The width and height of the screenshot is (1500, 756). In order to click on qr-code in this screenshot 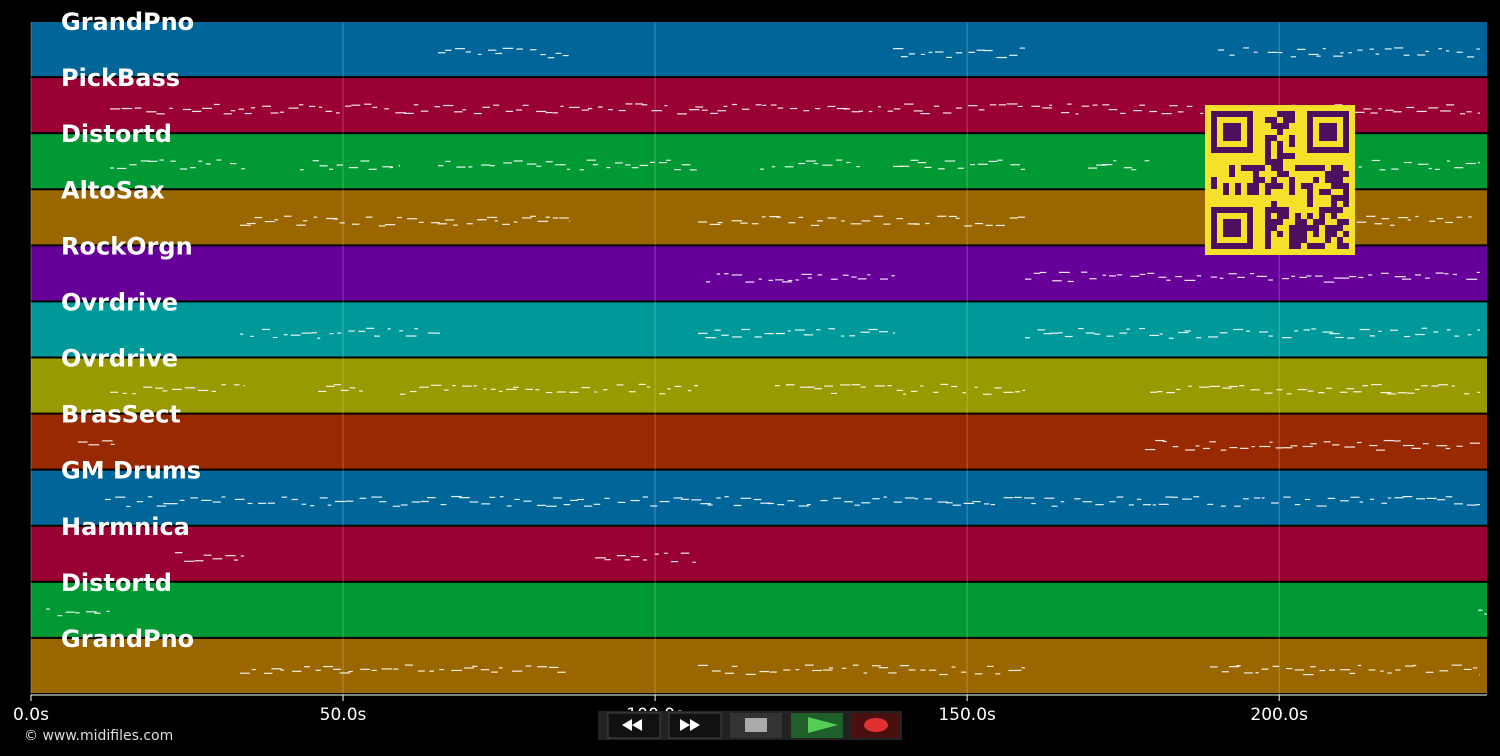, I will do `click(1280, 180)`.